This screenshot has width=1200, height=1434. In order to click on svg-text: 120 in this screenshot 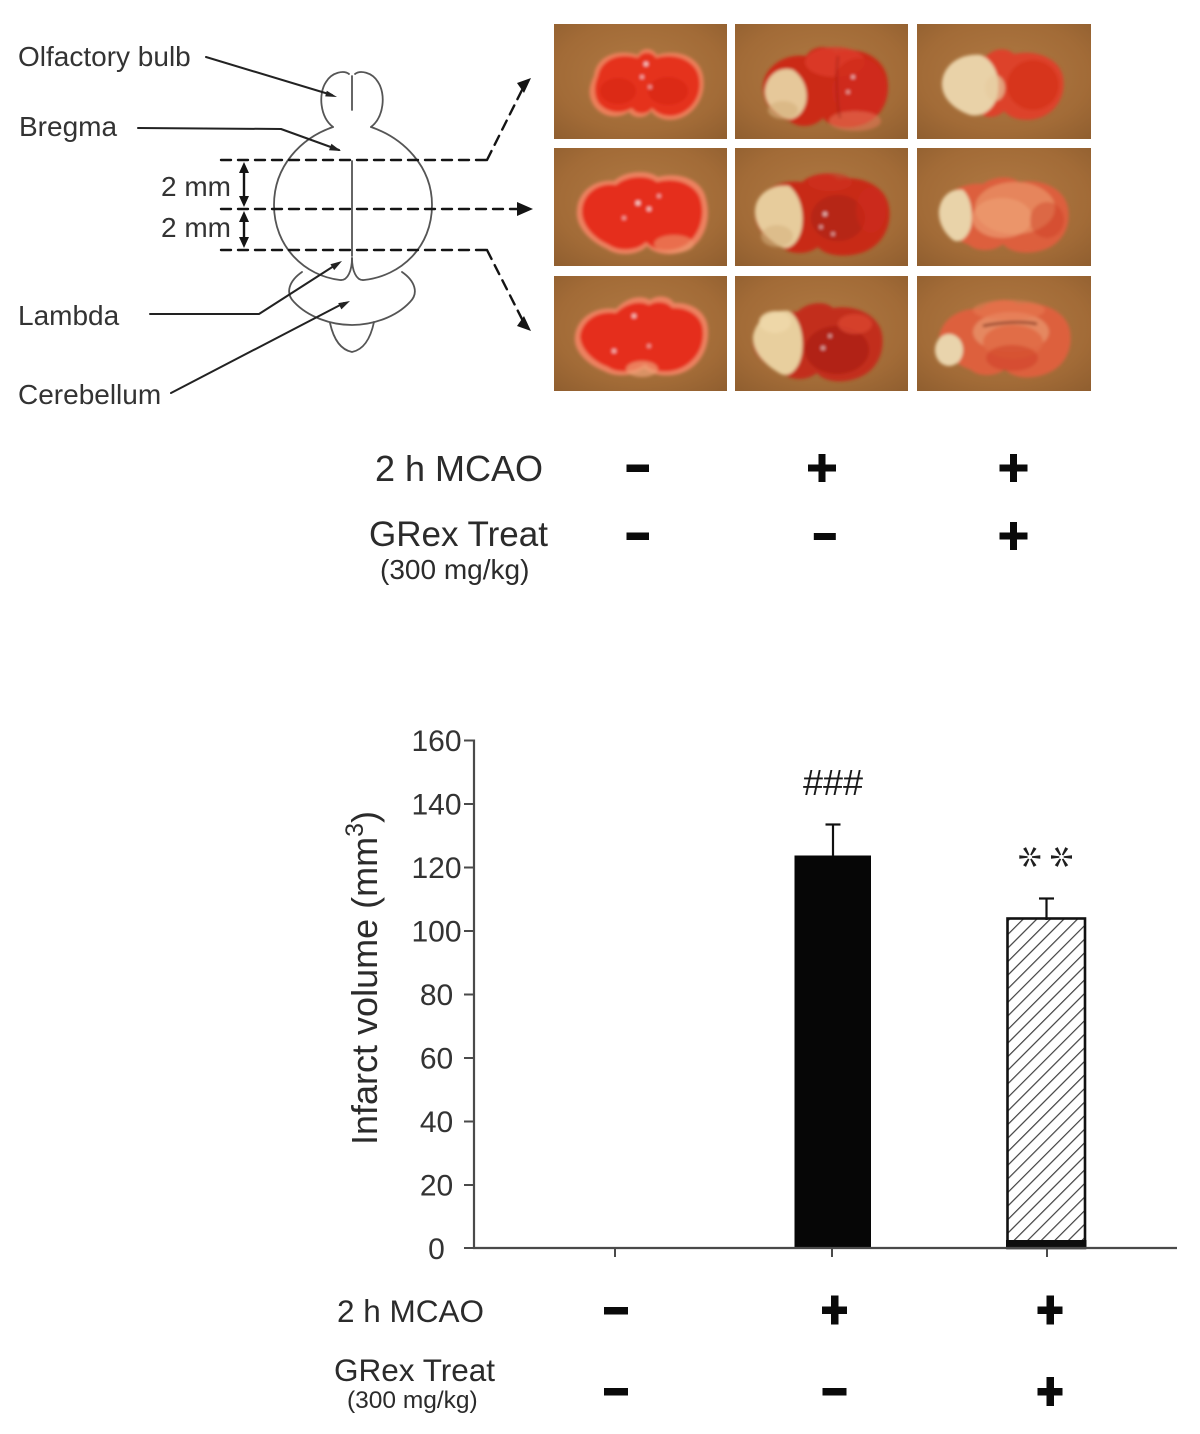, I will do `click(436, 868)`.